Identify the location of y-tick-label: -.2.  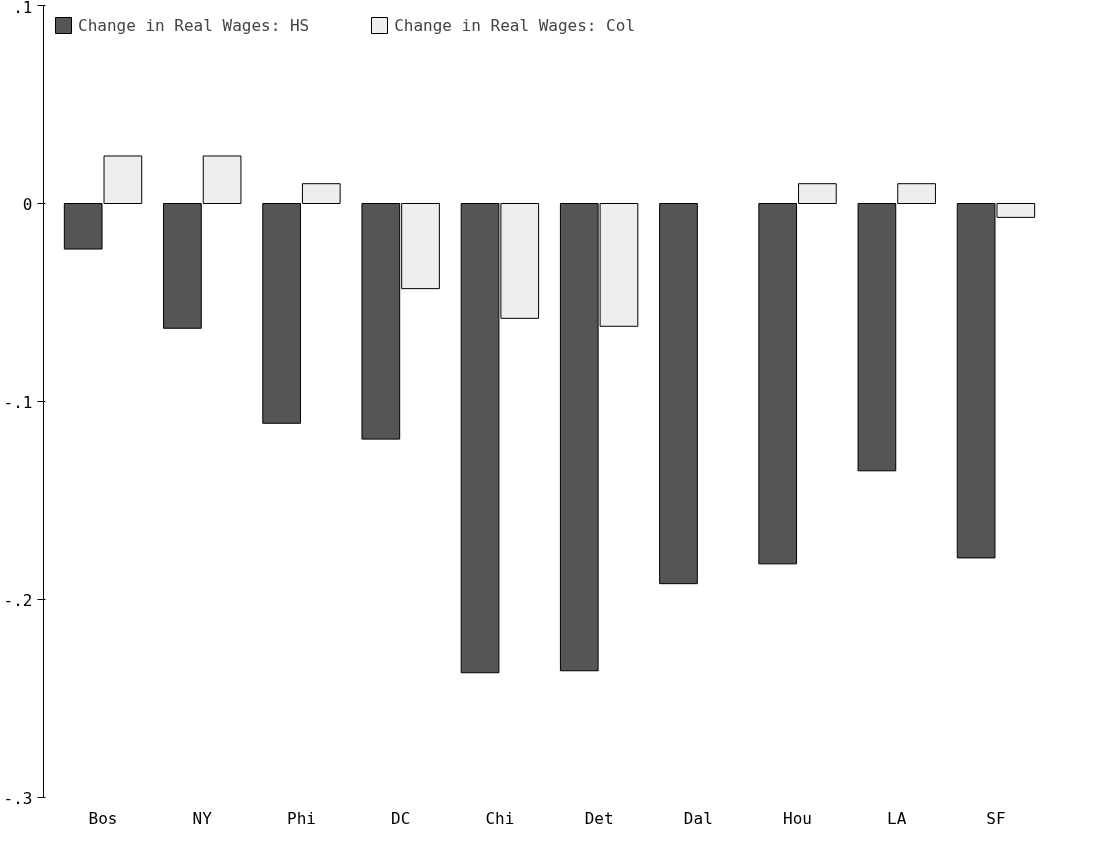
(18, 600).